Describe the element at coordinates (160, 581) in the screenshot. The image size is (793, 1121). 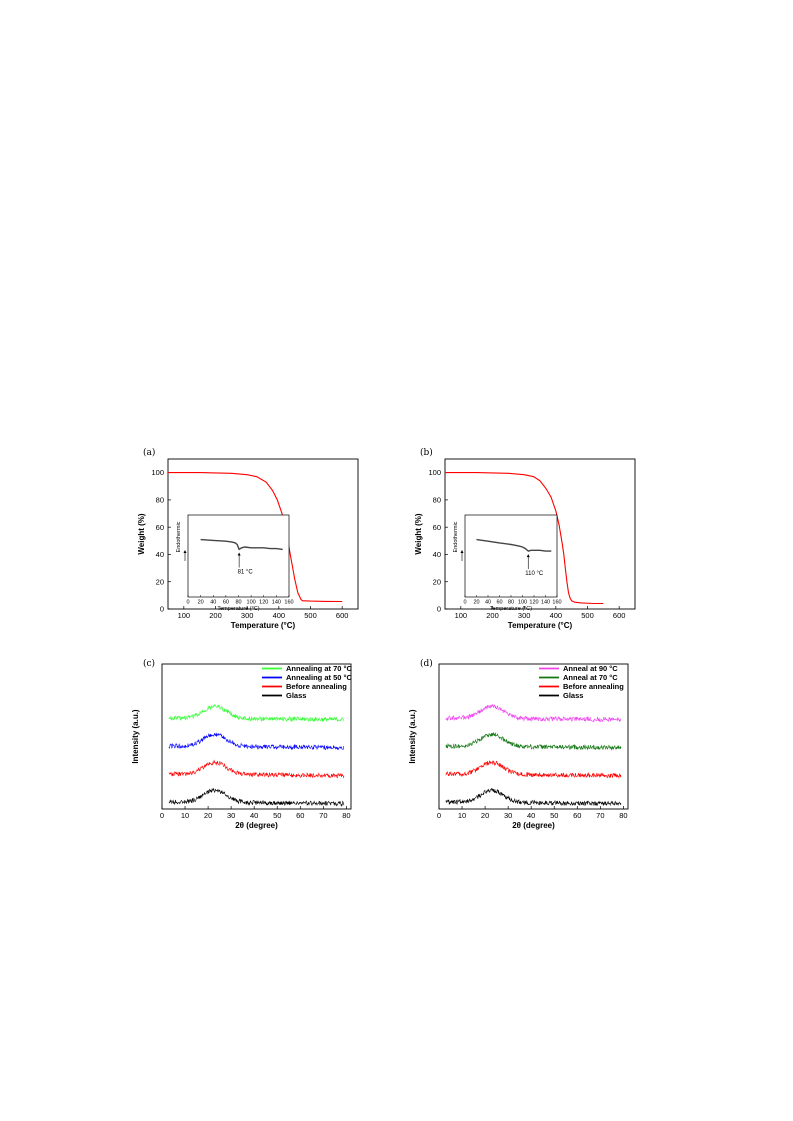
I see `y-tick-label: 20` at that location.